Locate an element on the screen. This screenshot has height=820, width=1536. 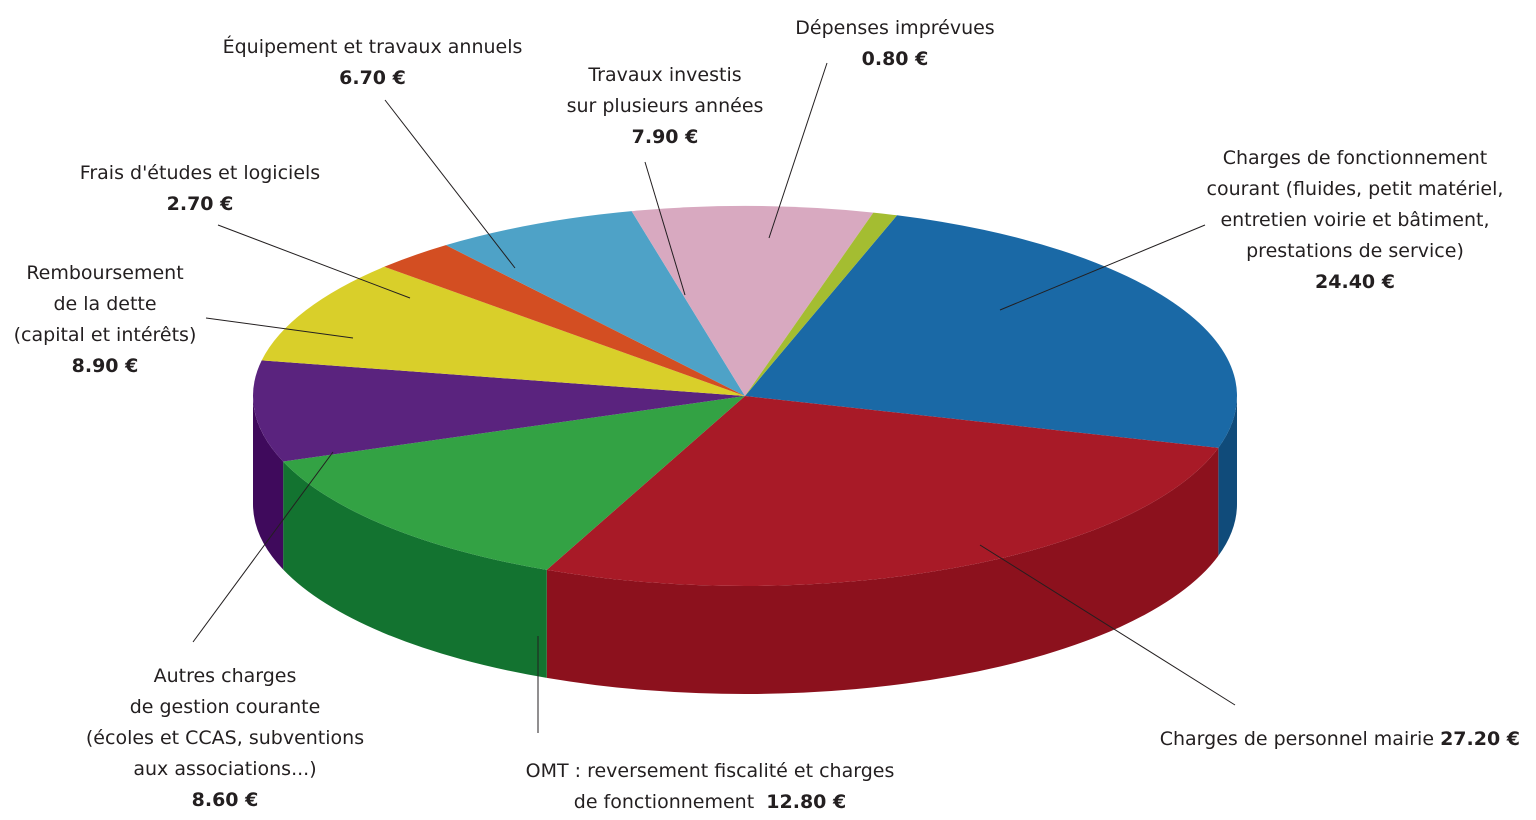
pie-slice-travaux_investis is located at coordinates (752, 301).